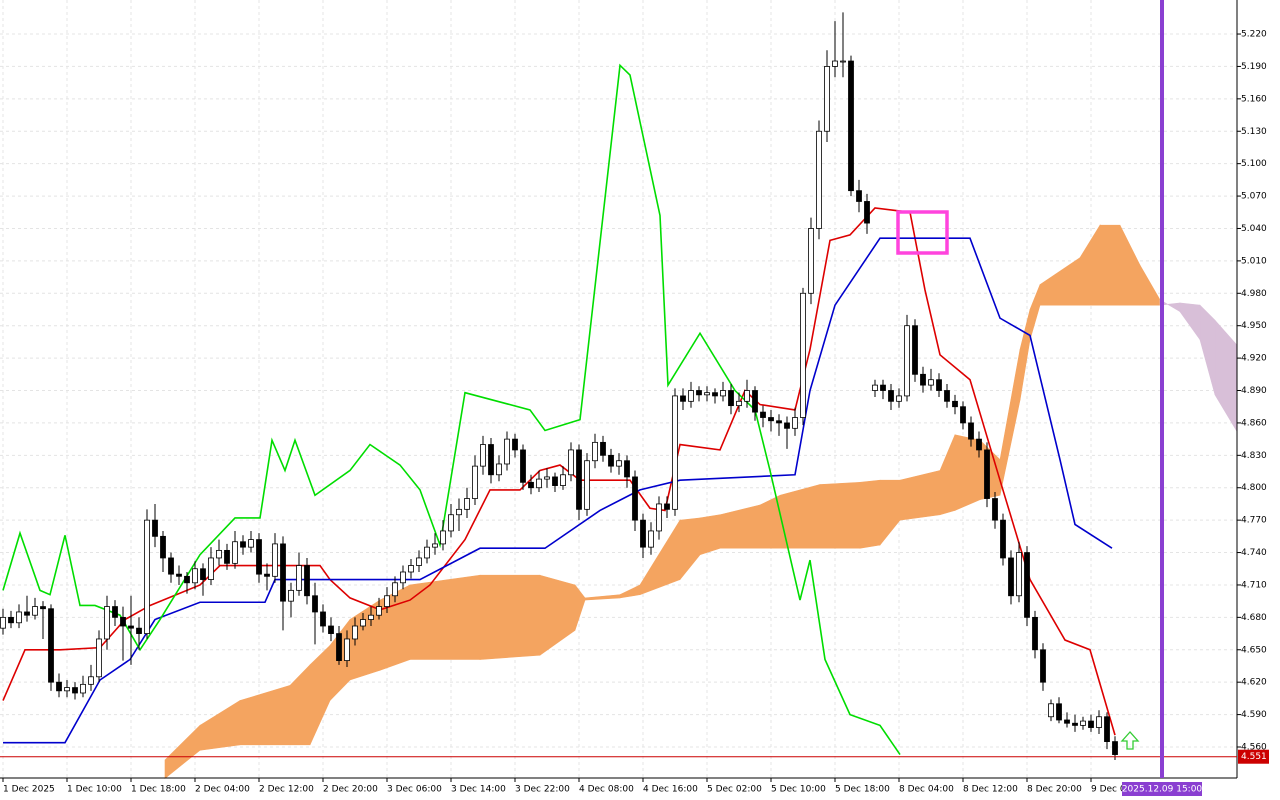  I want to click on x-tick-label: 8 Dec 20:00, so click(1054, 790).